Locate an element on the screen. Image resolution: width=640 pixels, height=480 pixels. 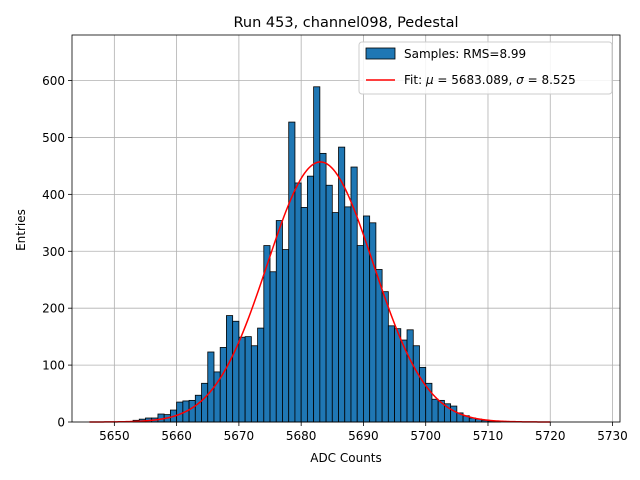
x-tick-label: 5670 is located at coordinates (239, 436).